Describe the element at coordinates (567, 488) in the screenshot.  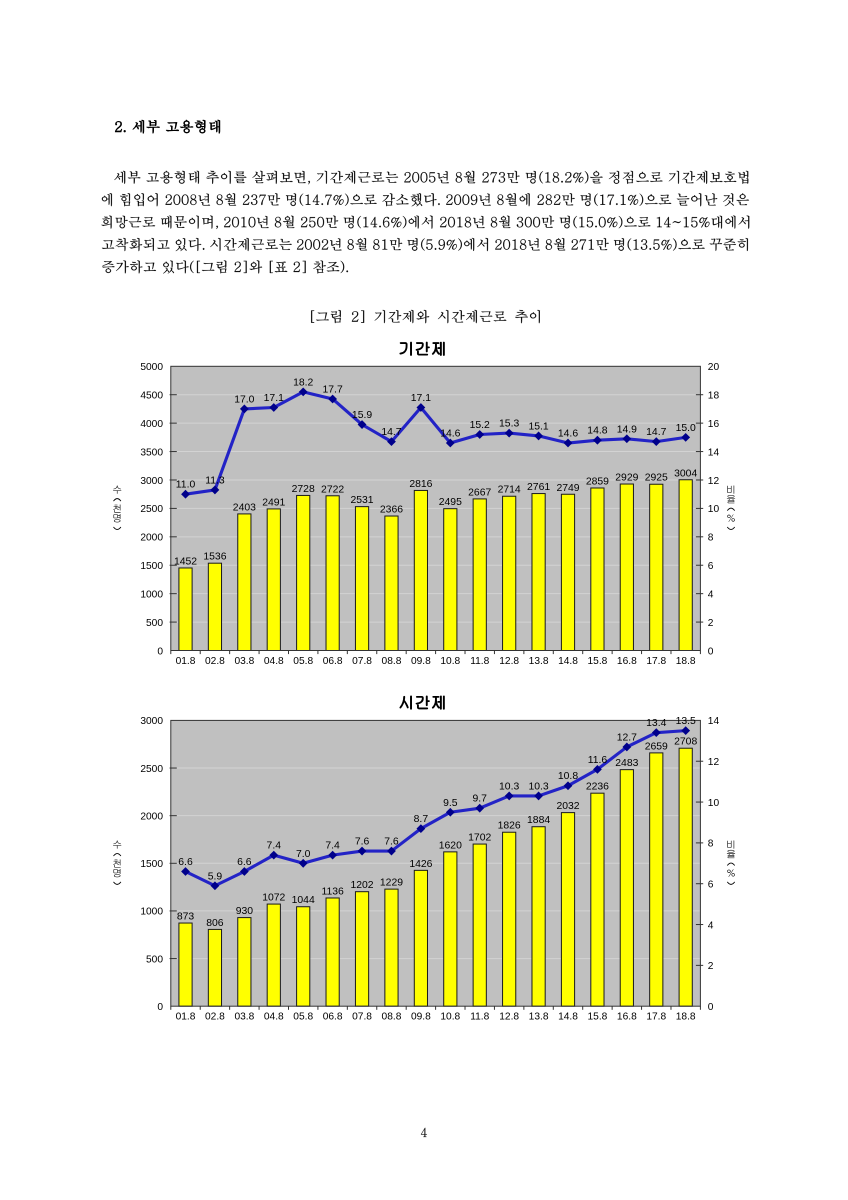
I see `svg-text: 2749` at that location.